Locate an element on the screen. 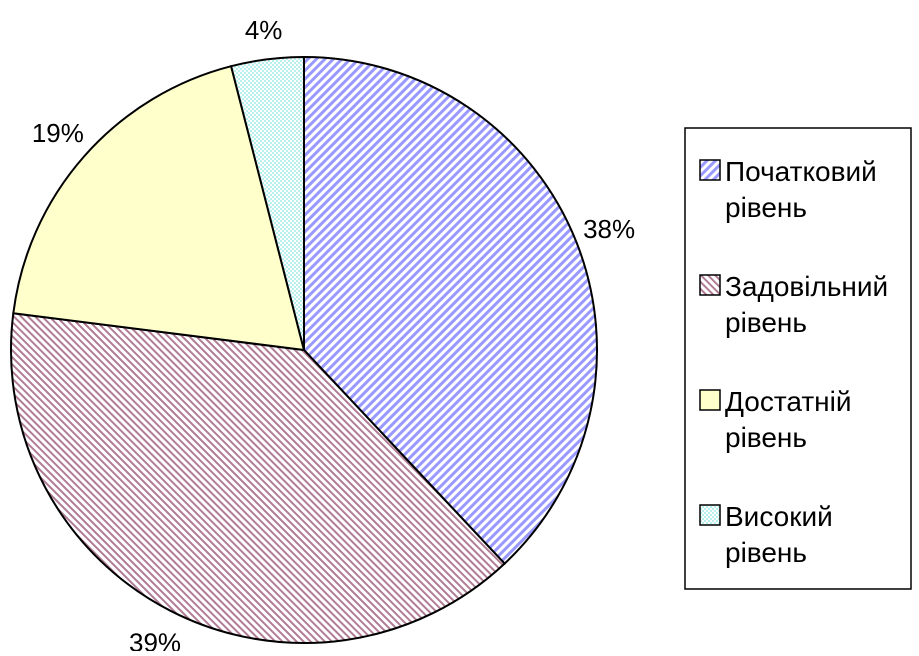  legend-item-vysokyi: Високий рівень is located at coordinates (766, 534).